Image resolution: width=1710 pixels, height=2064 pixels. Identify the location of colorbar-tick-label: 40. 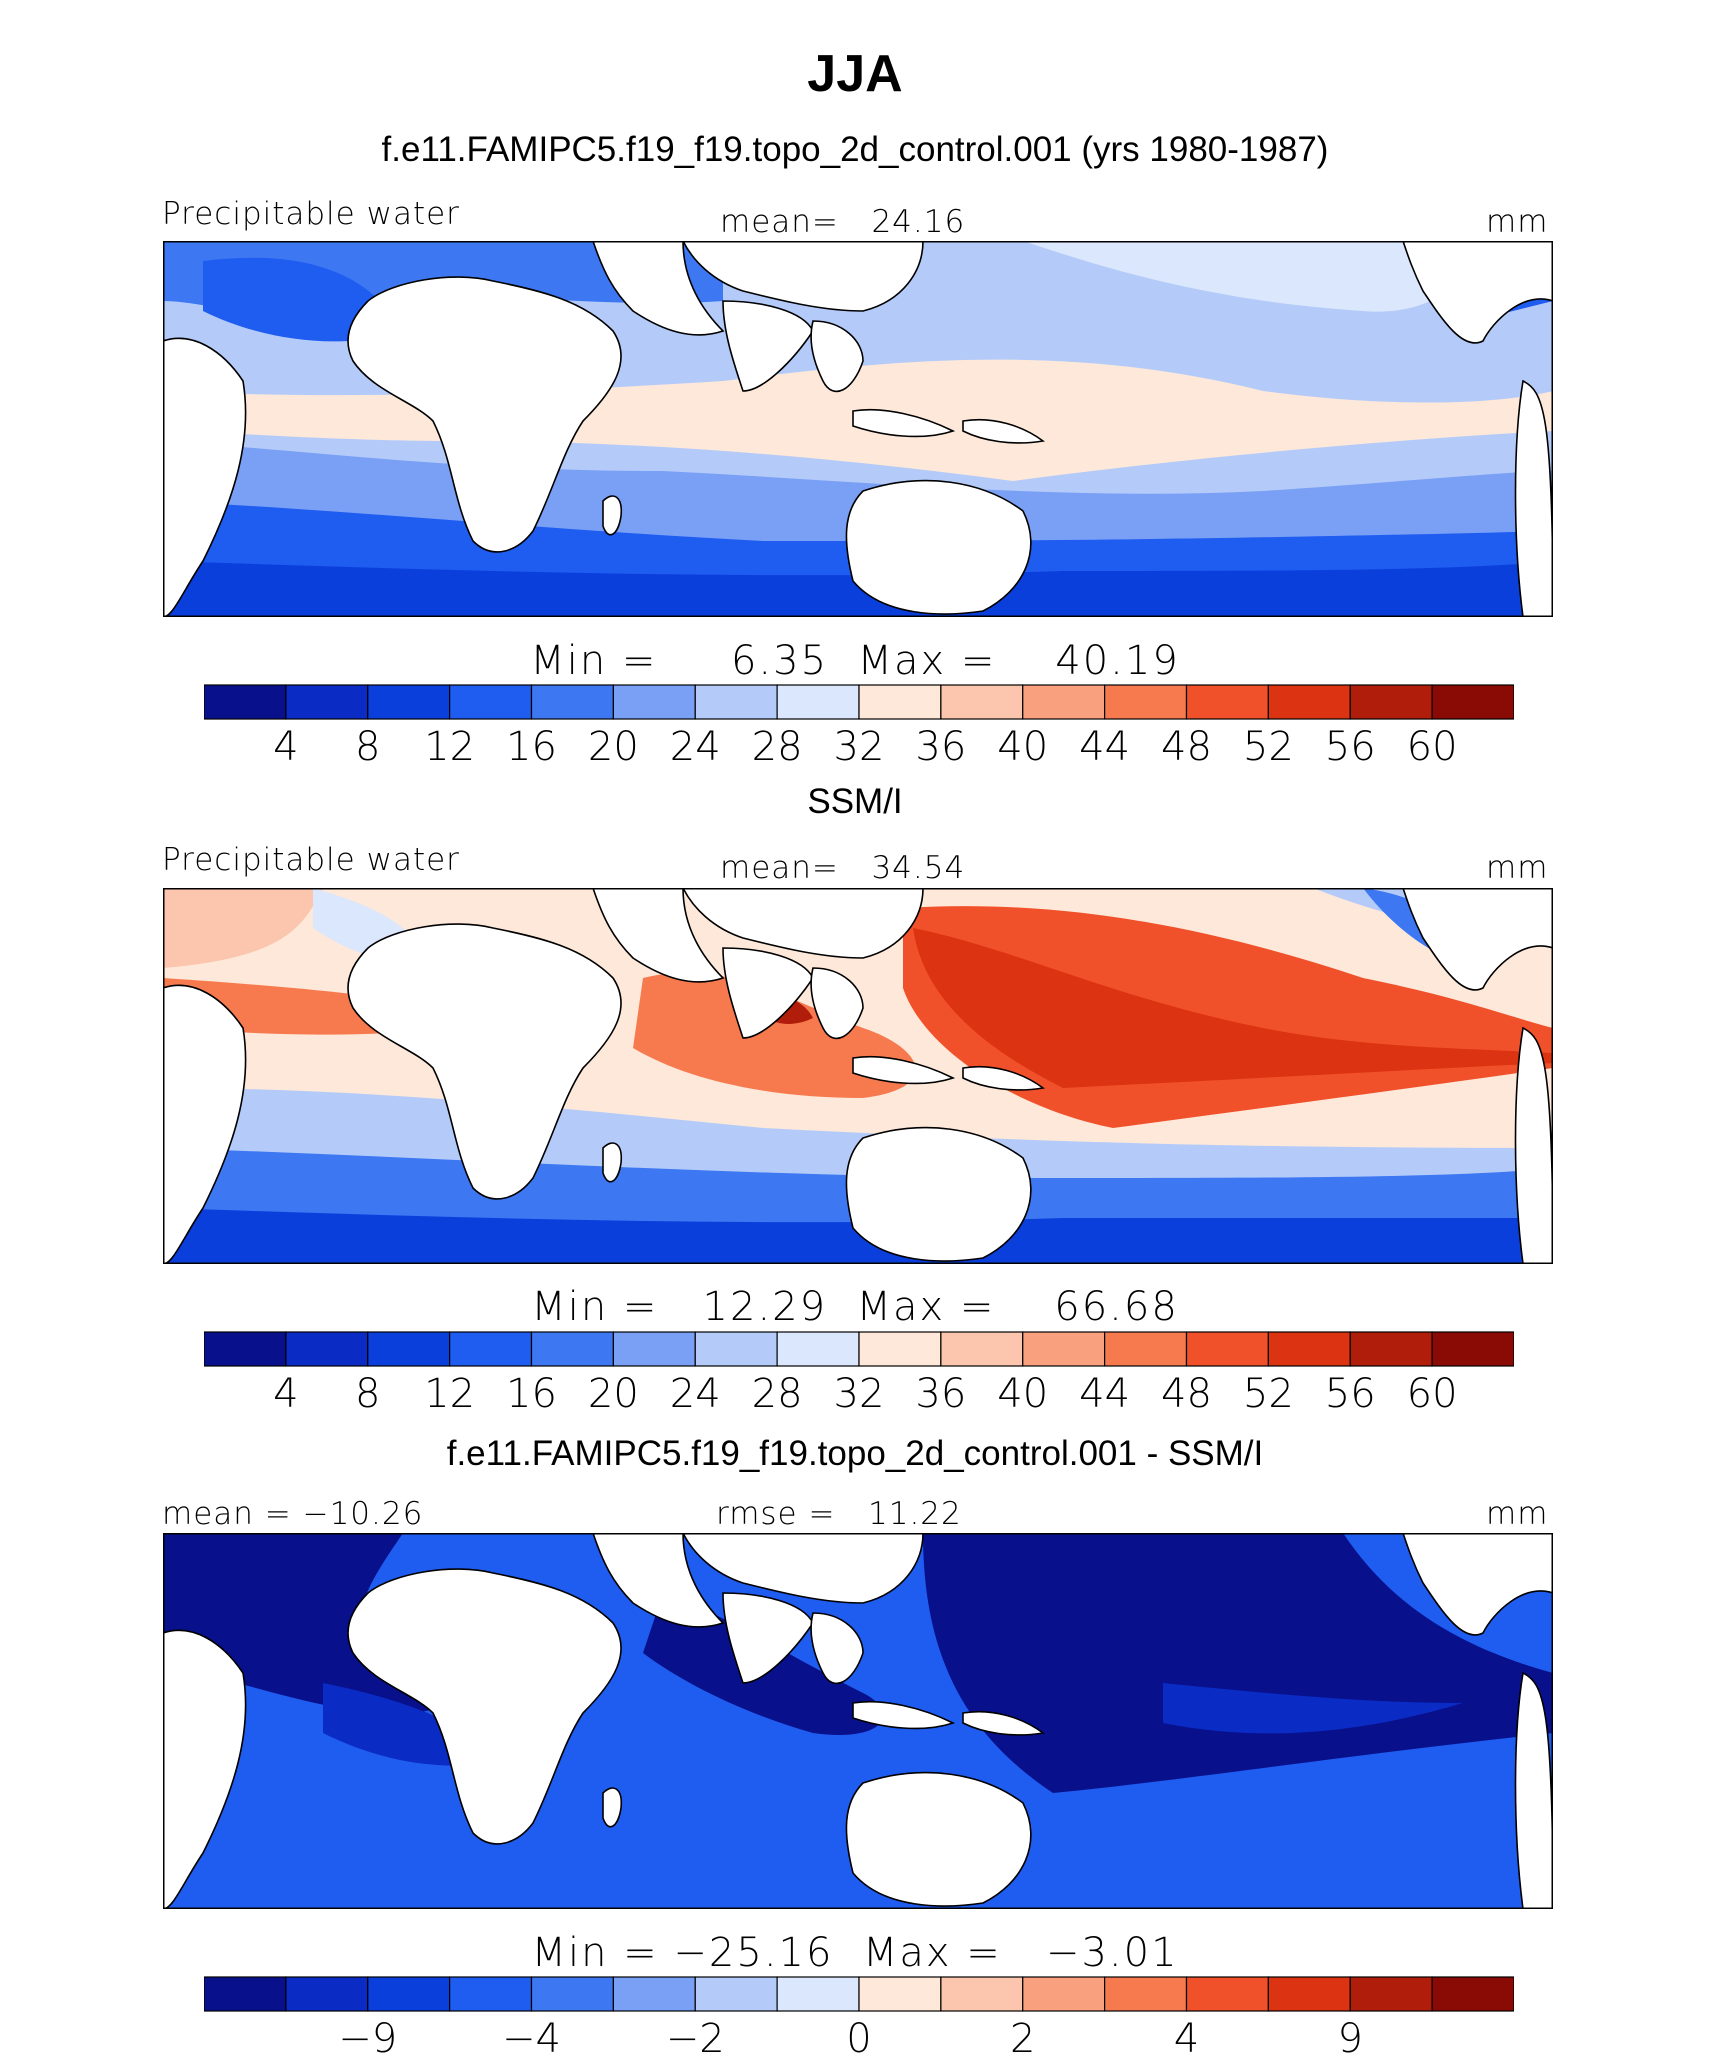
(1023, 747).